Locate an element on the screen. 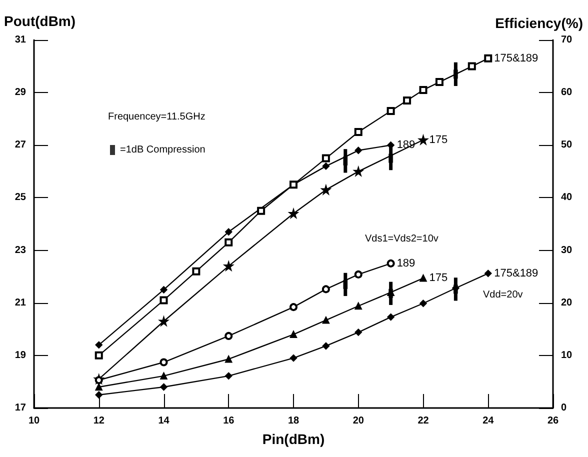 This screenshot has width=588, height=457. legend-label: =1dB Compression is located at coordinates (163, 150).